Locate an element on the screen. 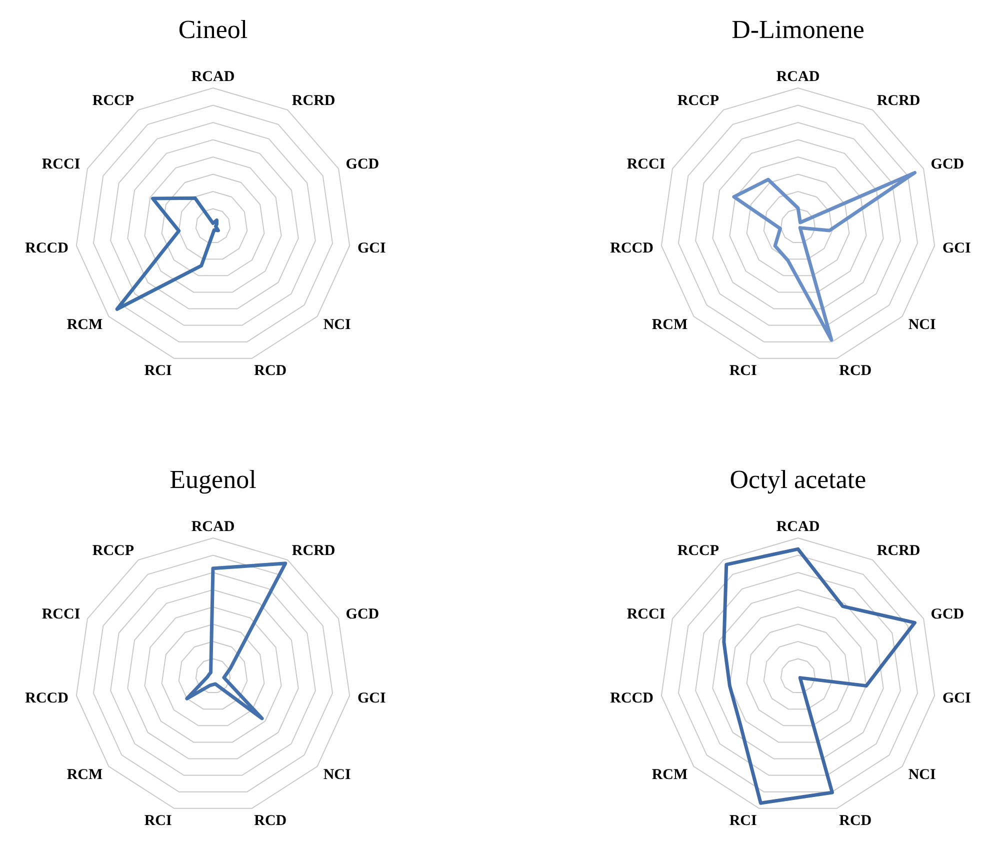 This screenshot has height=845, width=991. chart-title: Cineol is located at coordinates (213, 29).